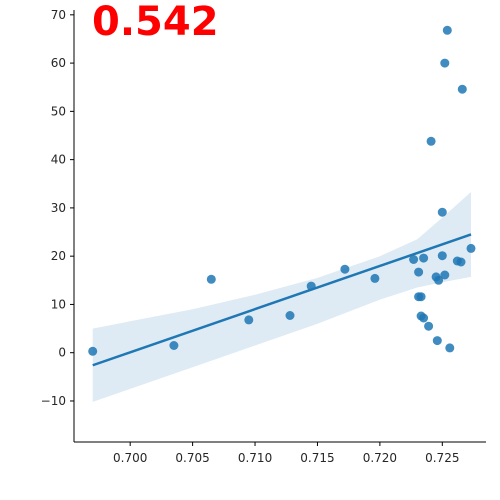 This screenshot has height=500, width=500. Describe the element at coordinates (286, 453) in the screenshot. I see `x-ticks-layer: 0.700 0.705 0.710 0.715 0.720 0.725` at that location.